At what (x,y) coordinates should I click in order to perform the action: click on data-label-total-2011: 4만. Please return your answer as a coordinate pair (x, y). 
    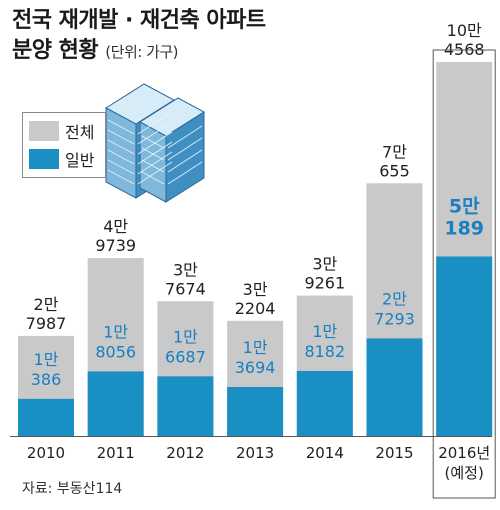
    Looking at the image, I should click on (115, 226).